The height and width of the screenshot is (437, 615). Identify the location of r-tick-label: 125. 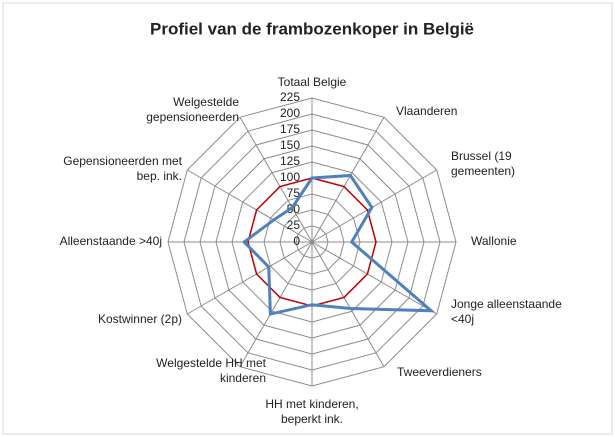
(290, 161).